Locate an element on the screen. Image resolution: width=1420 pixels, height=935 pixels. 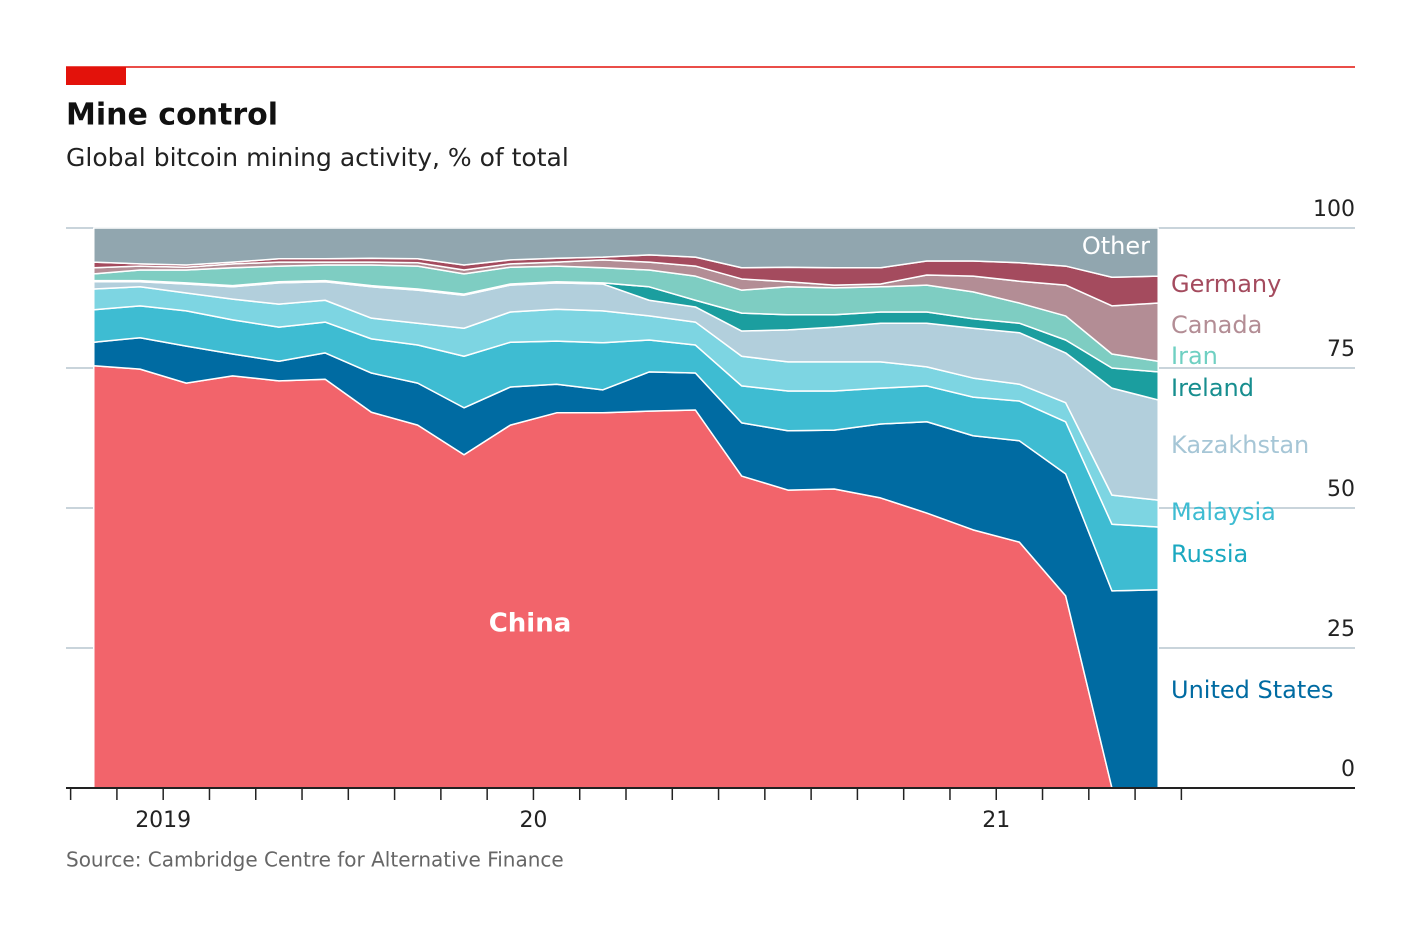
series-label: Kazakhstan is located at coordinates (1240, 445).